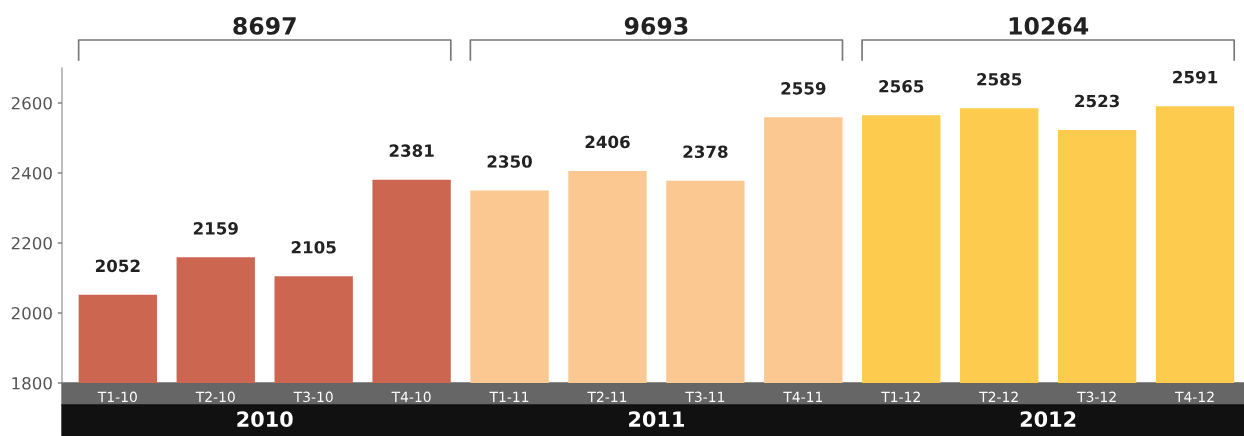 This screenshot has height=436, width=1244. Describe the element at coordinates (803, 88) in the screenshot. I see `data-label: 2559` at that location.